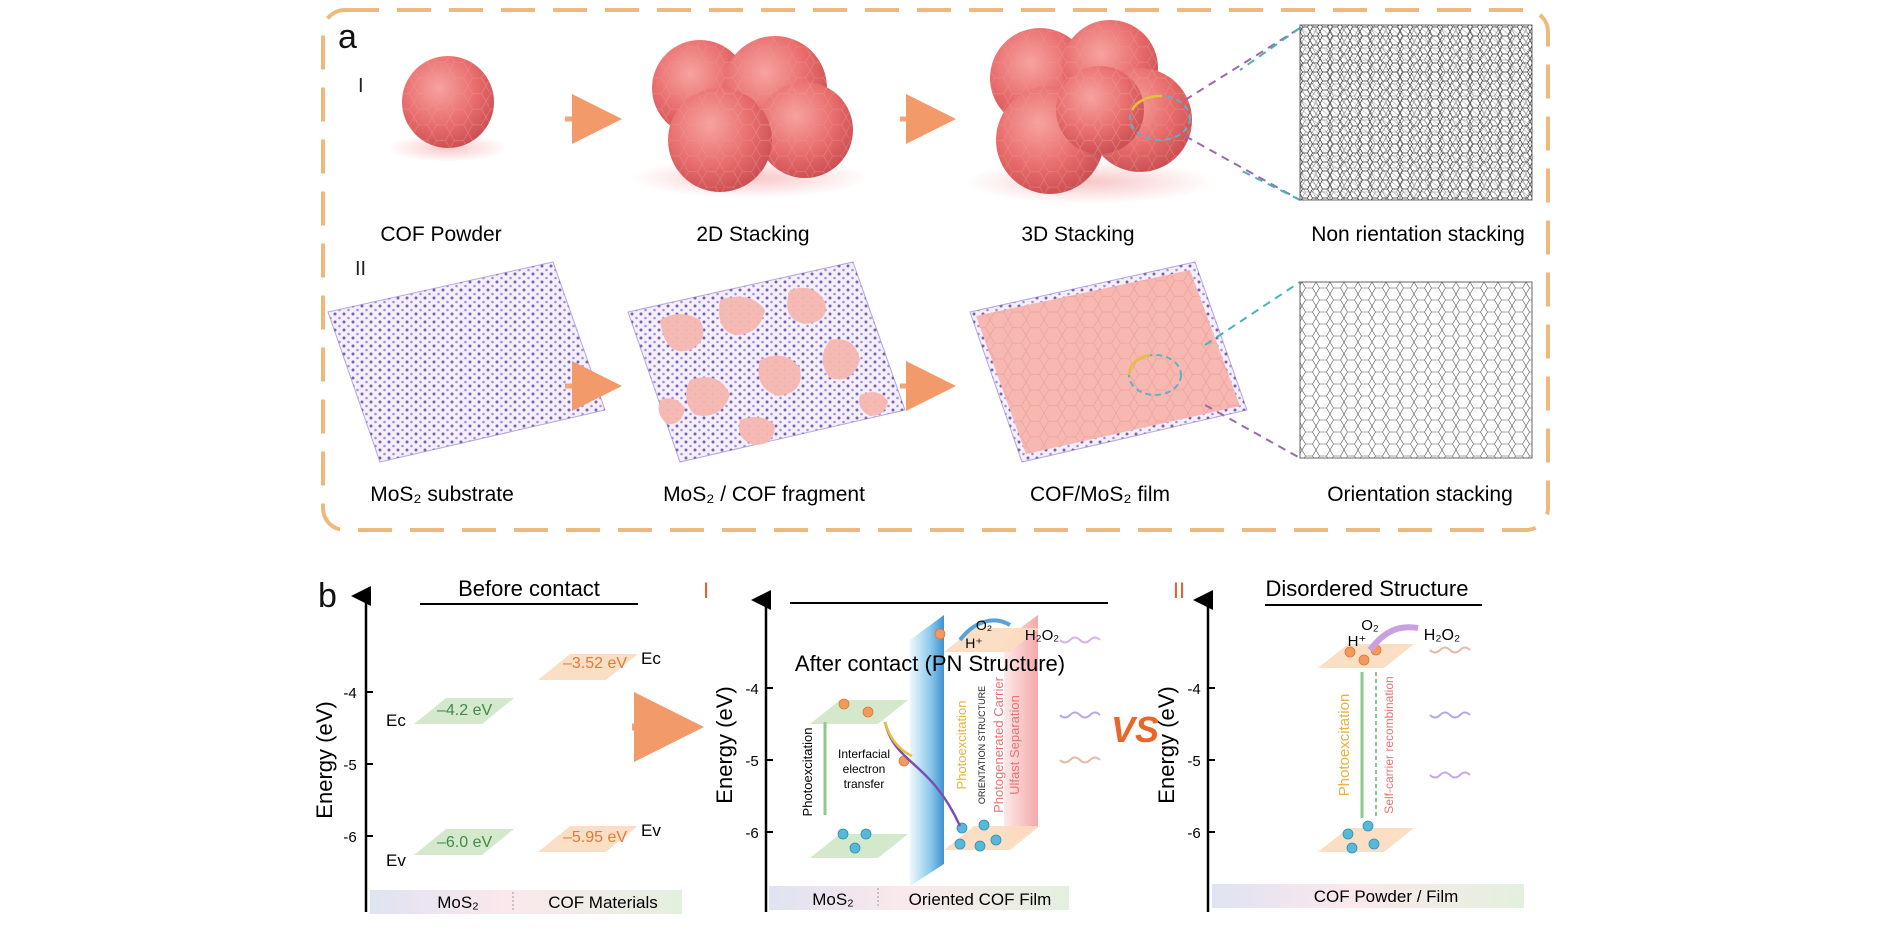 This screenshot has height=939, width=1878. I want to click on panel-a-letter: a, so click(347, 37).